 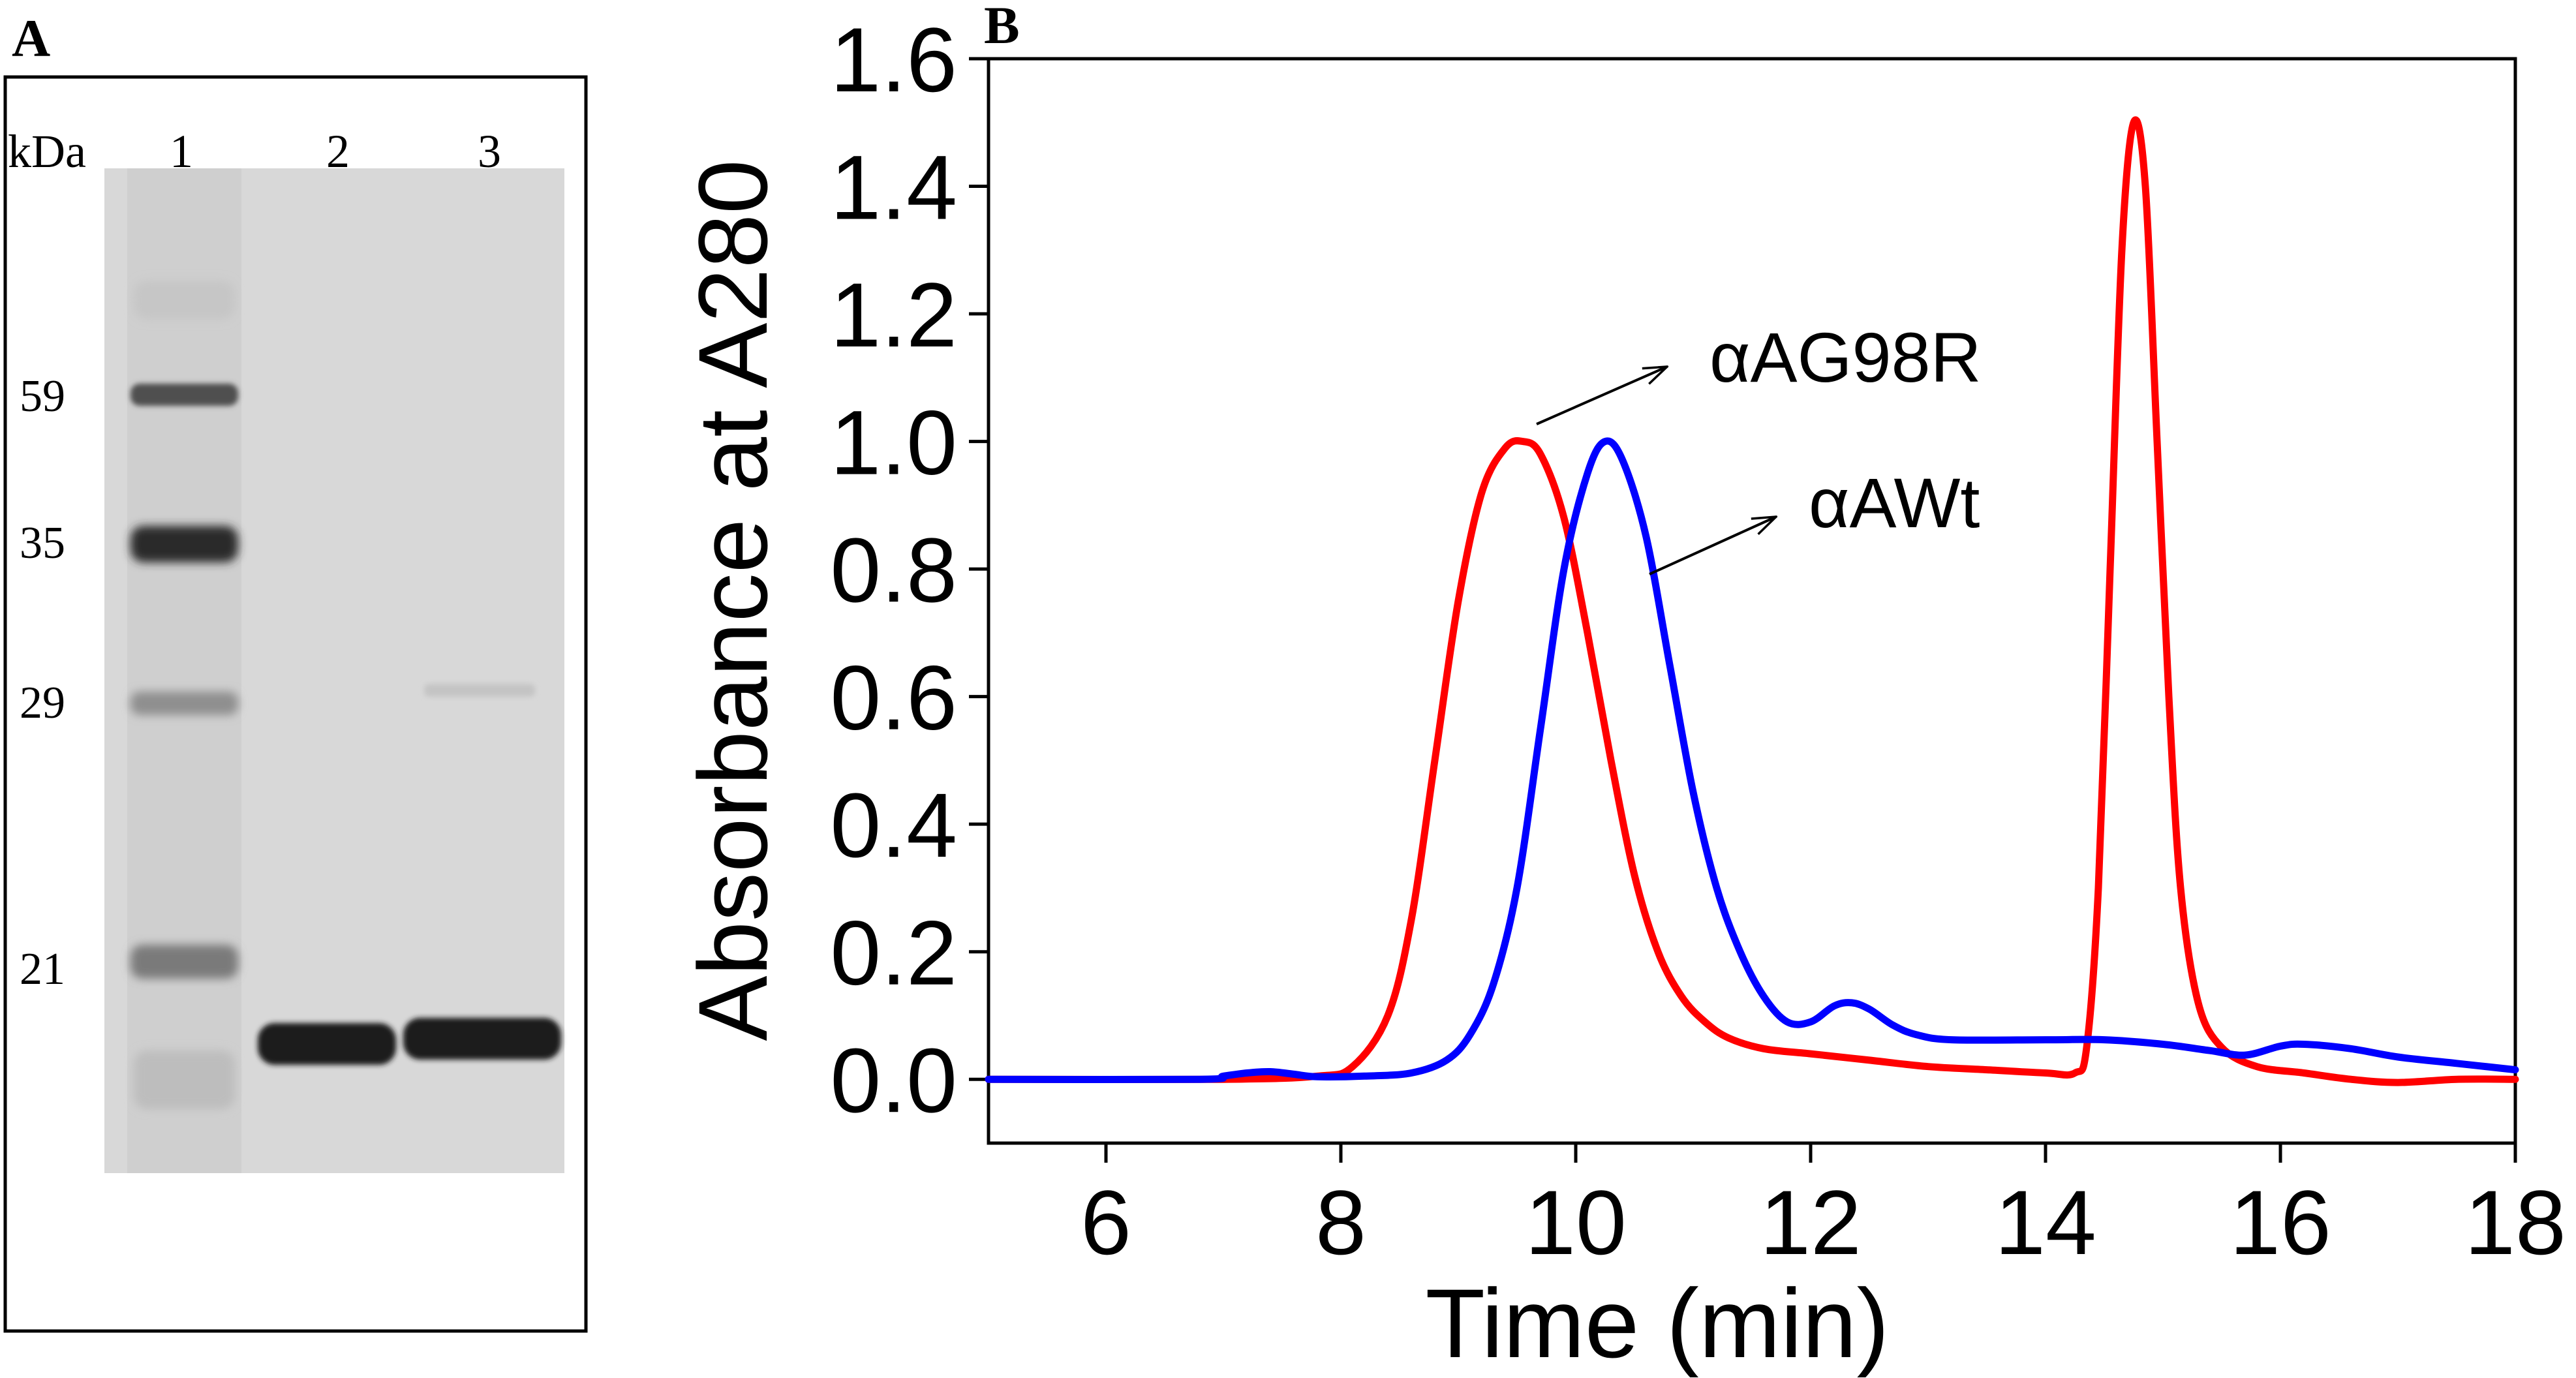 I want to click on y-tick-label: 0.0, so click(x=893, y=1080).